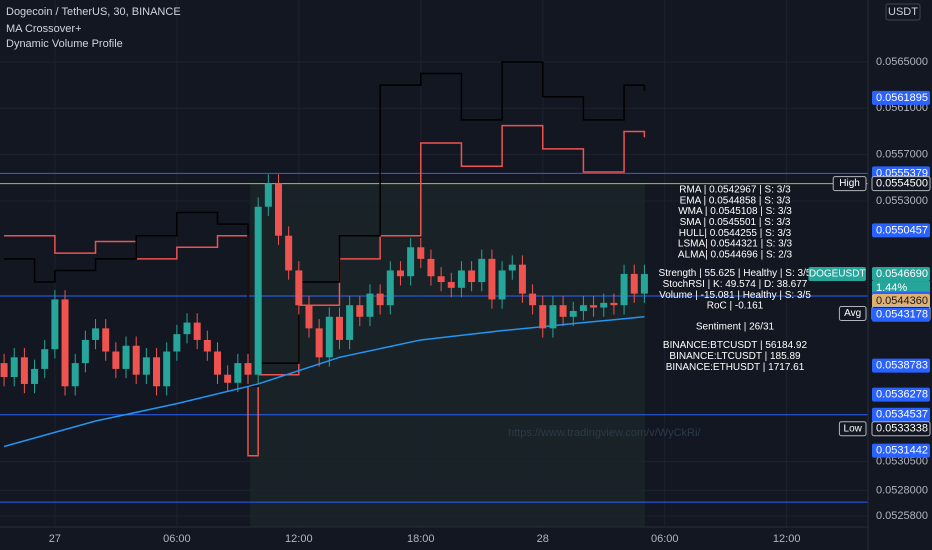 The height and width of the screenshot is (550, 932). What do you see at coordinates (902, 155) in the screenshot?
I see `y-tick-label: 0.0557000` at bounding box center [902, 155].